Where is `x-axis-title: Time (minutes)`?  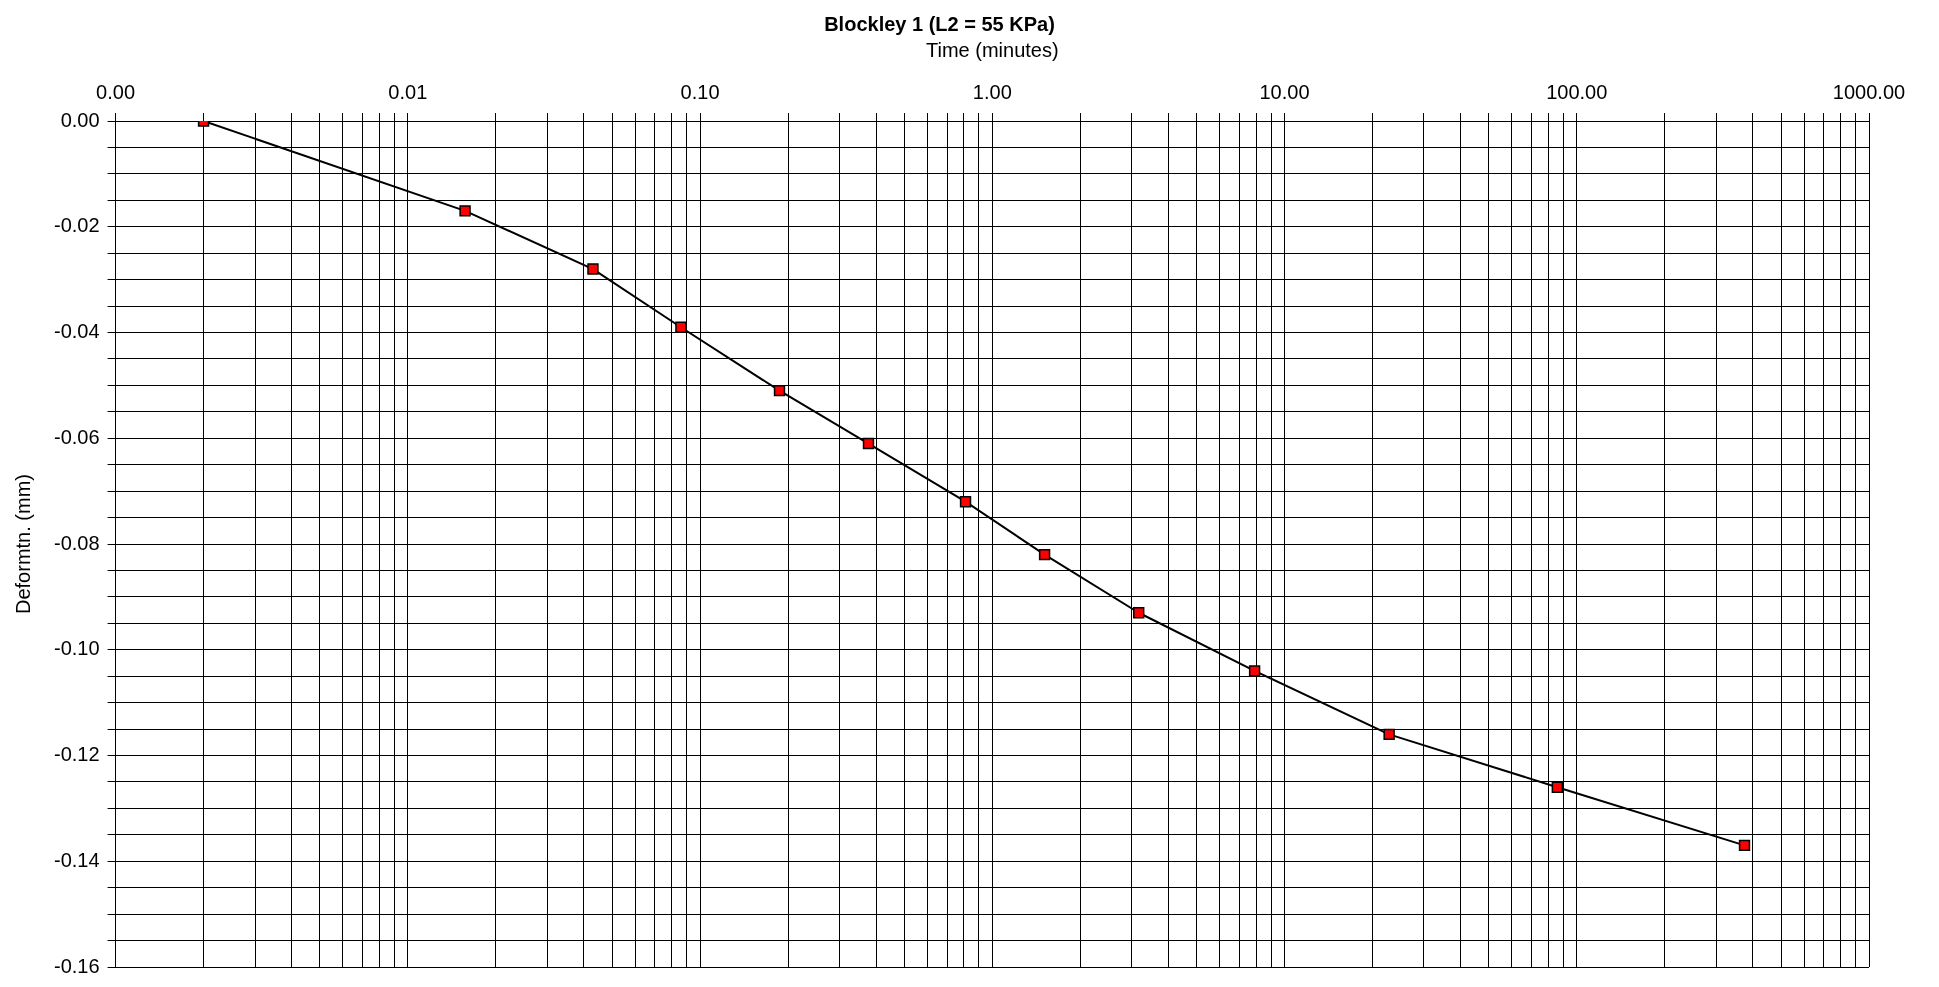
x-axis-title: Time (minutes) is located at coordinates (992, 49).